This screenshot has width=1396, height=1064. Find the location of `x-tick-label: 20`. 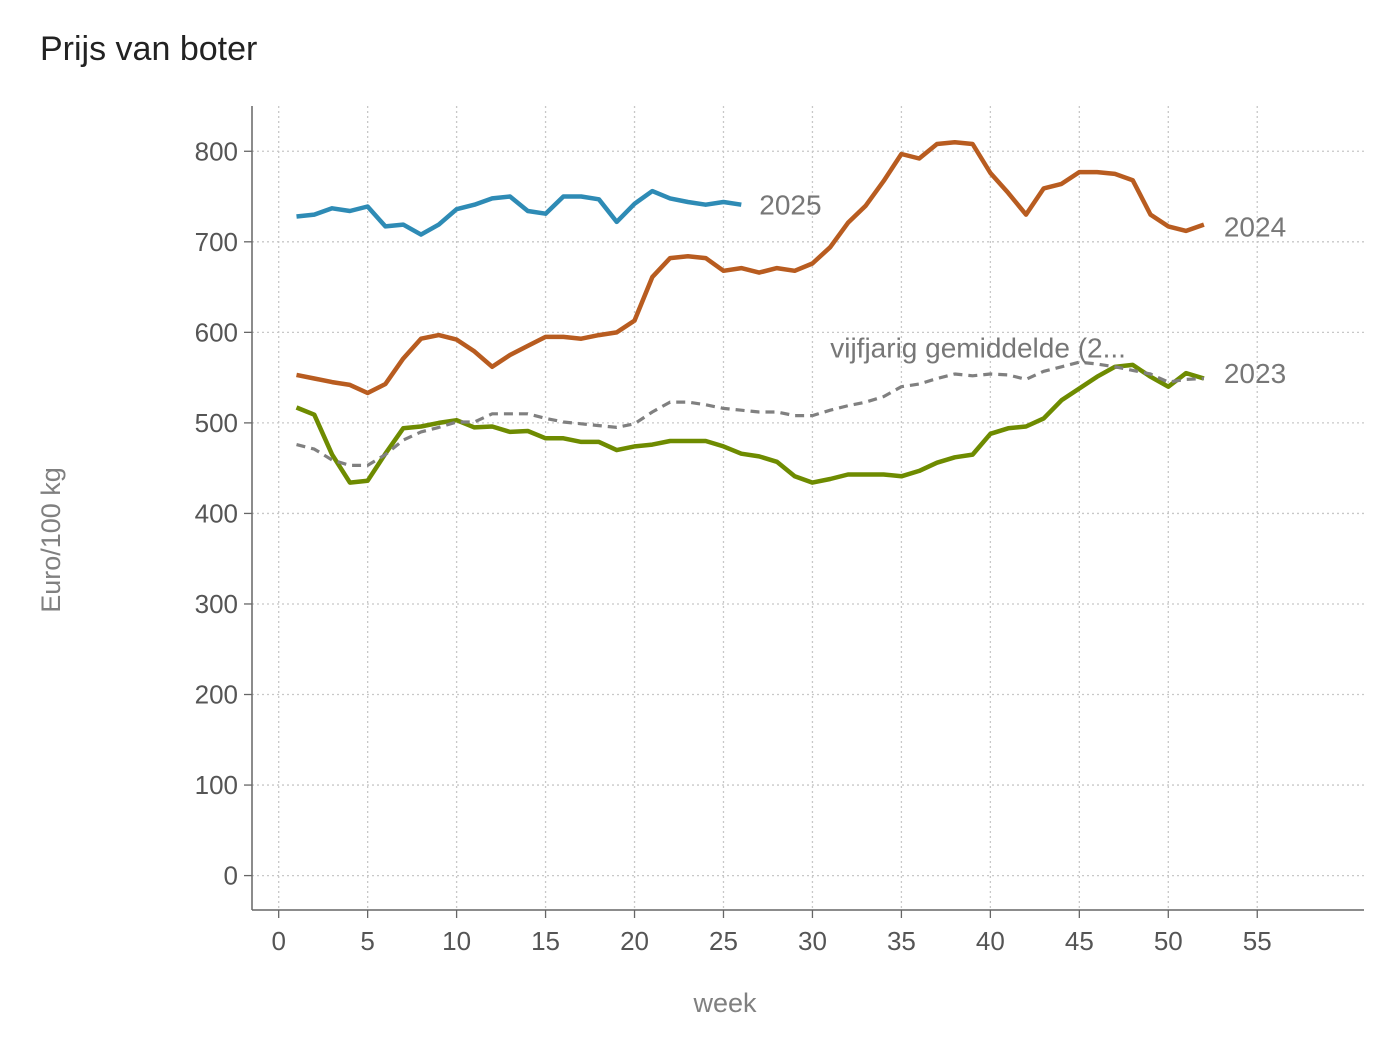

x-tick-label: 20 is located at coordinates (634, 941).